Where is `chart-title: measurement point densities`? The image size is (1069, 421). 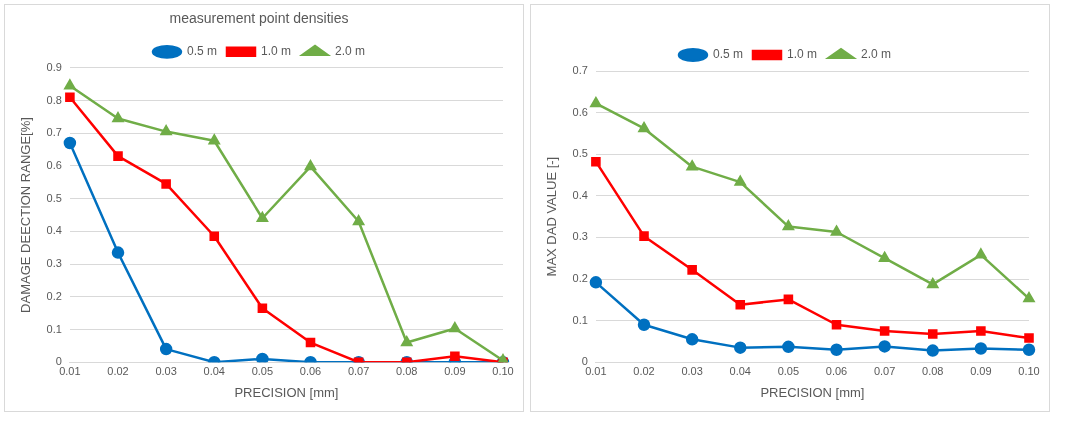 chart-title: measurement point densities is located at coordinates (259, 18).